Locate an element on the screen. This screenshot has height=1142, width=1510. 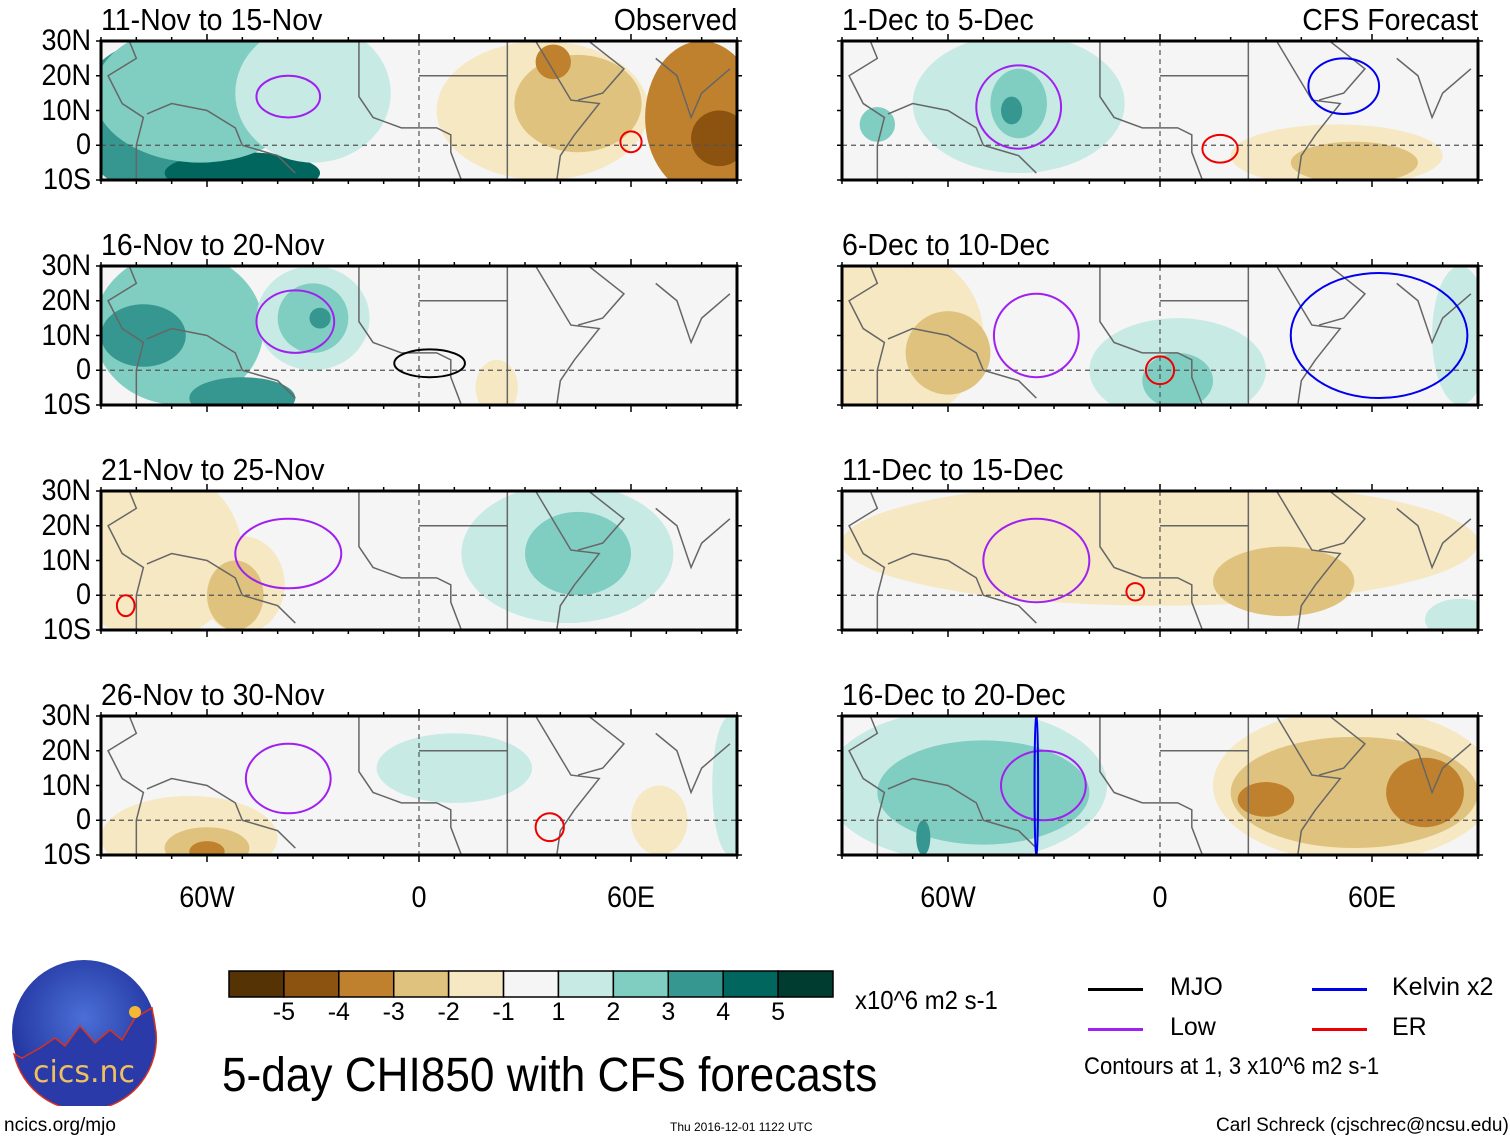
legend-label-er: ER is located at coordinates (1409, 1027).